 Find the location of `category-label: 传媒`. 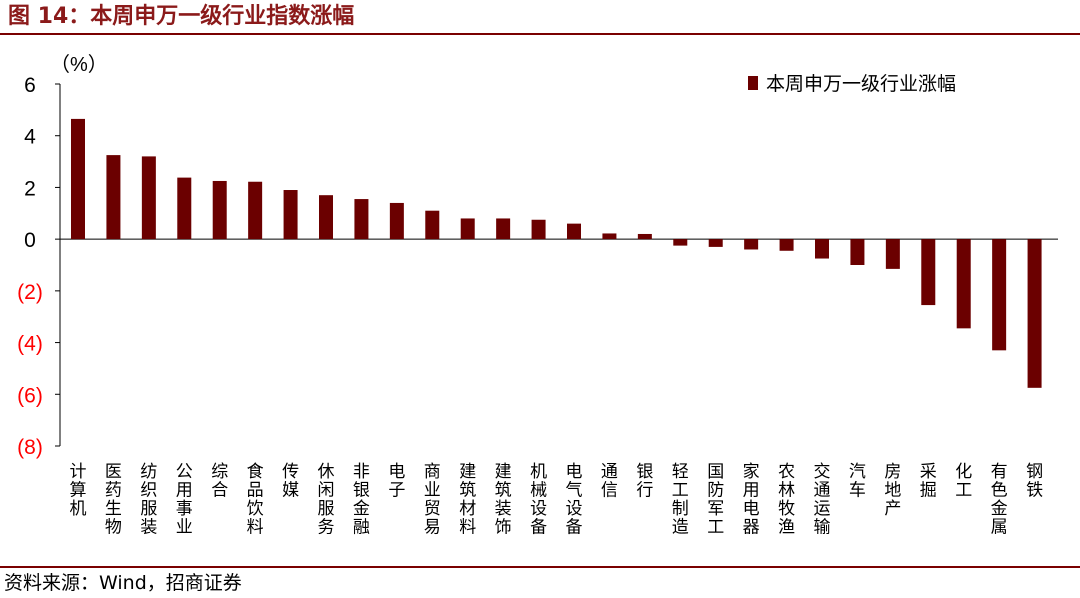

category-label: 传媒 is located at coordinates (290, 481).